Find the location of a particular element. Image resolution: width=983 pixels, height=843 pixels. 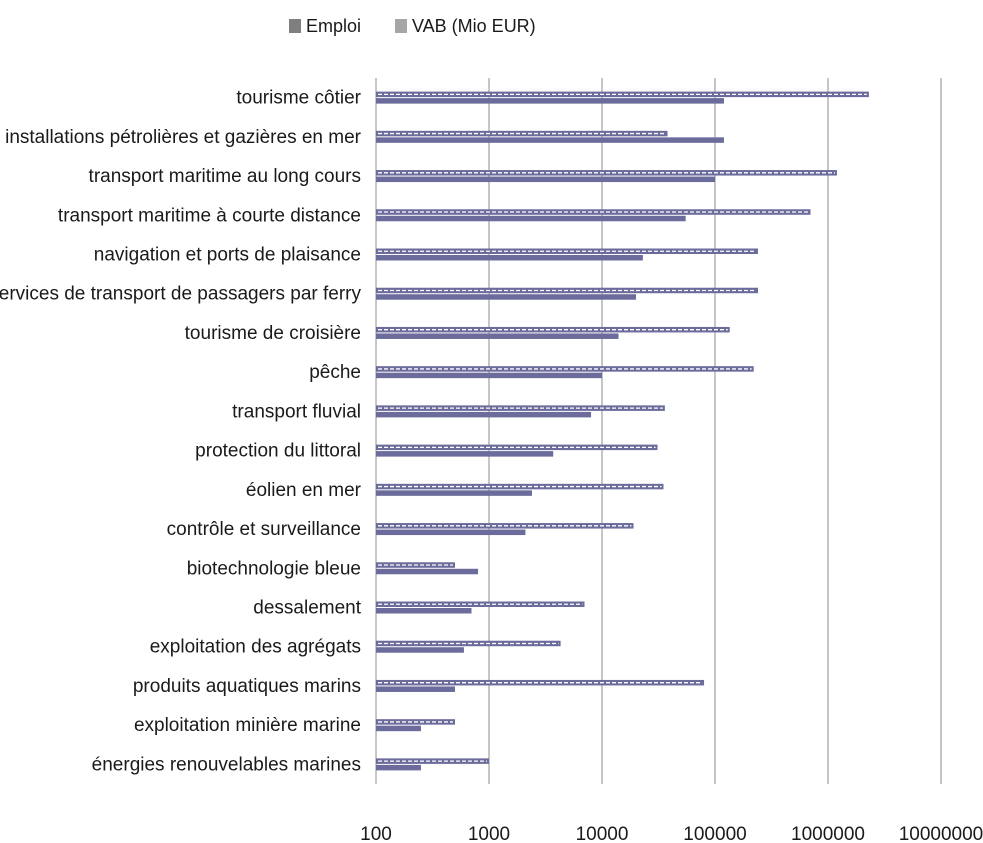

x-tick-label-10000000: 10000000 is located at coordinates (941, 833).